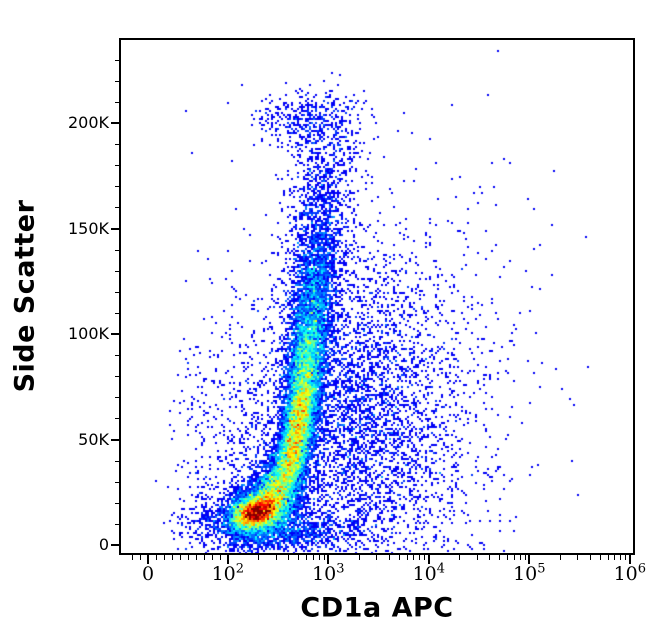 This screenshot has height=641, width=653. What do you see at coordinates (429, 573) in the screenshot?
I see `x-tick-label: 104` at bounding box center [429, 573].